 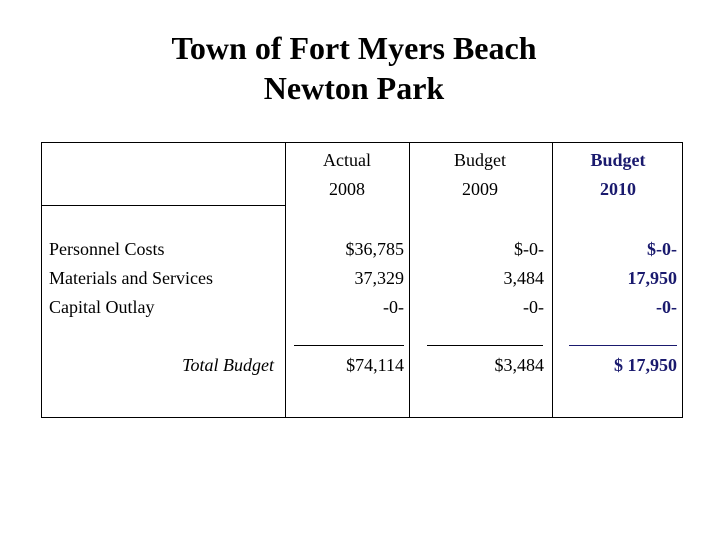 What do you see at coordinates (645, 365) in the screenshot?
I see `total-2010: $ 17,950` at bounding box center [645, 365].